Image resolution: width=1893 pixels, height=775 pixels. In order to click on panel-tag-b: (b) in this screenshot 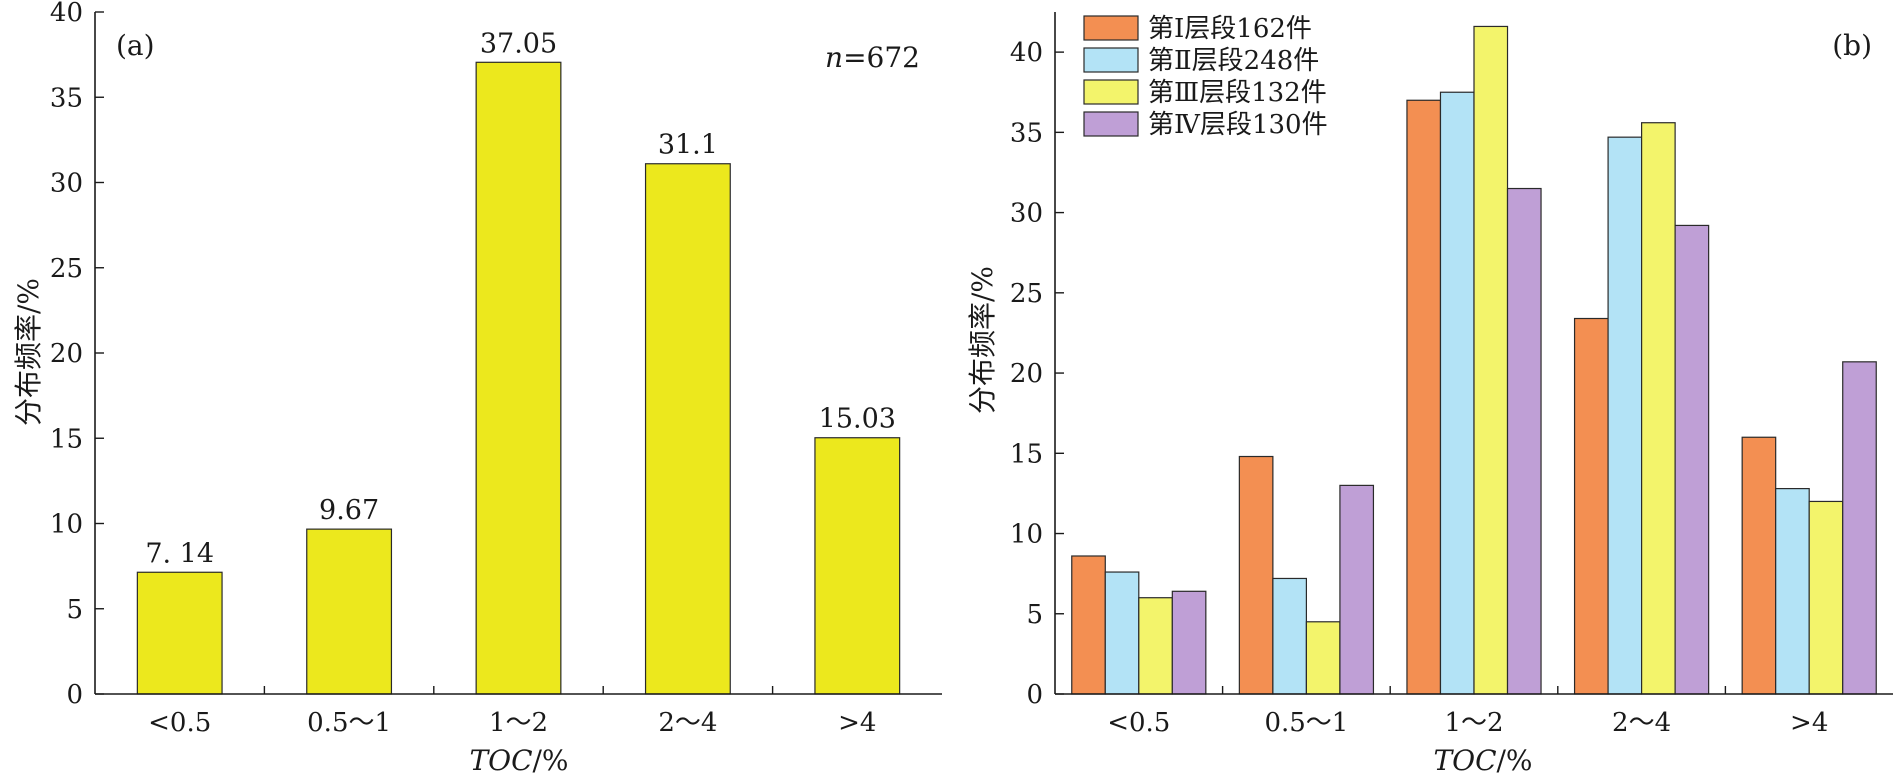, I will do `click(1852, 45)`.